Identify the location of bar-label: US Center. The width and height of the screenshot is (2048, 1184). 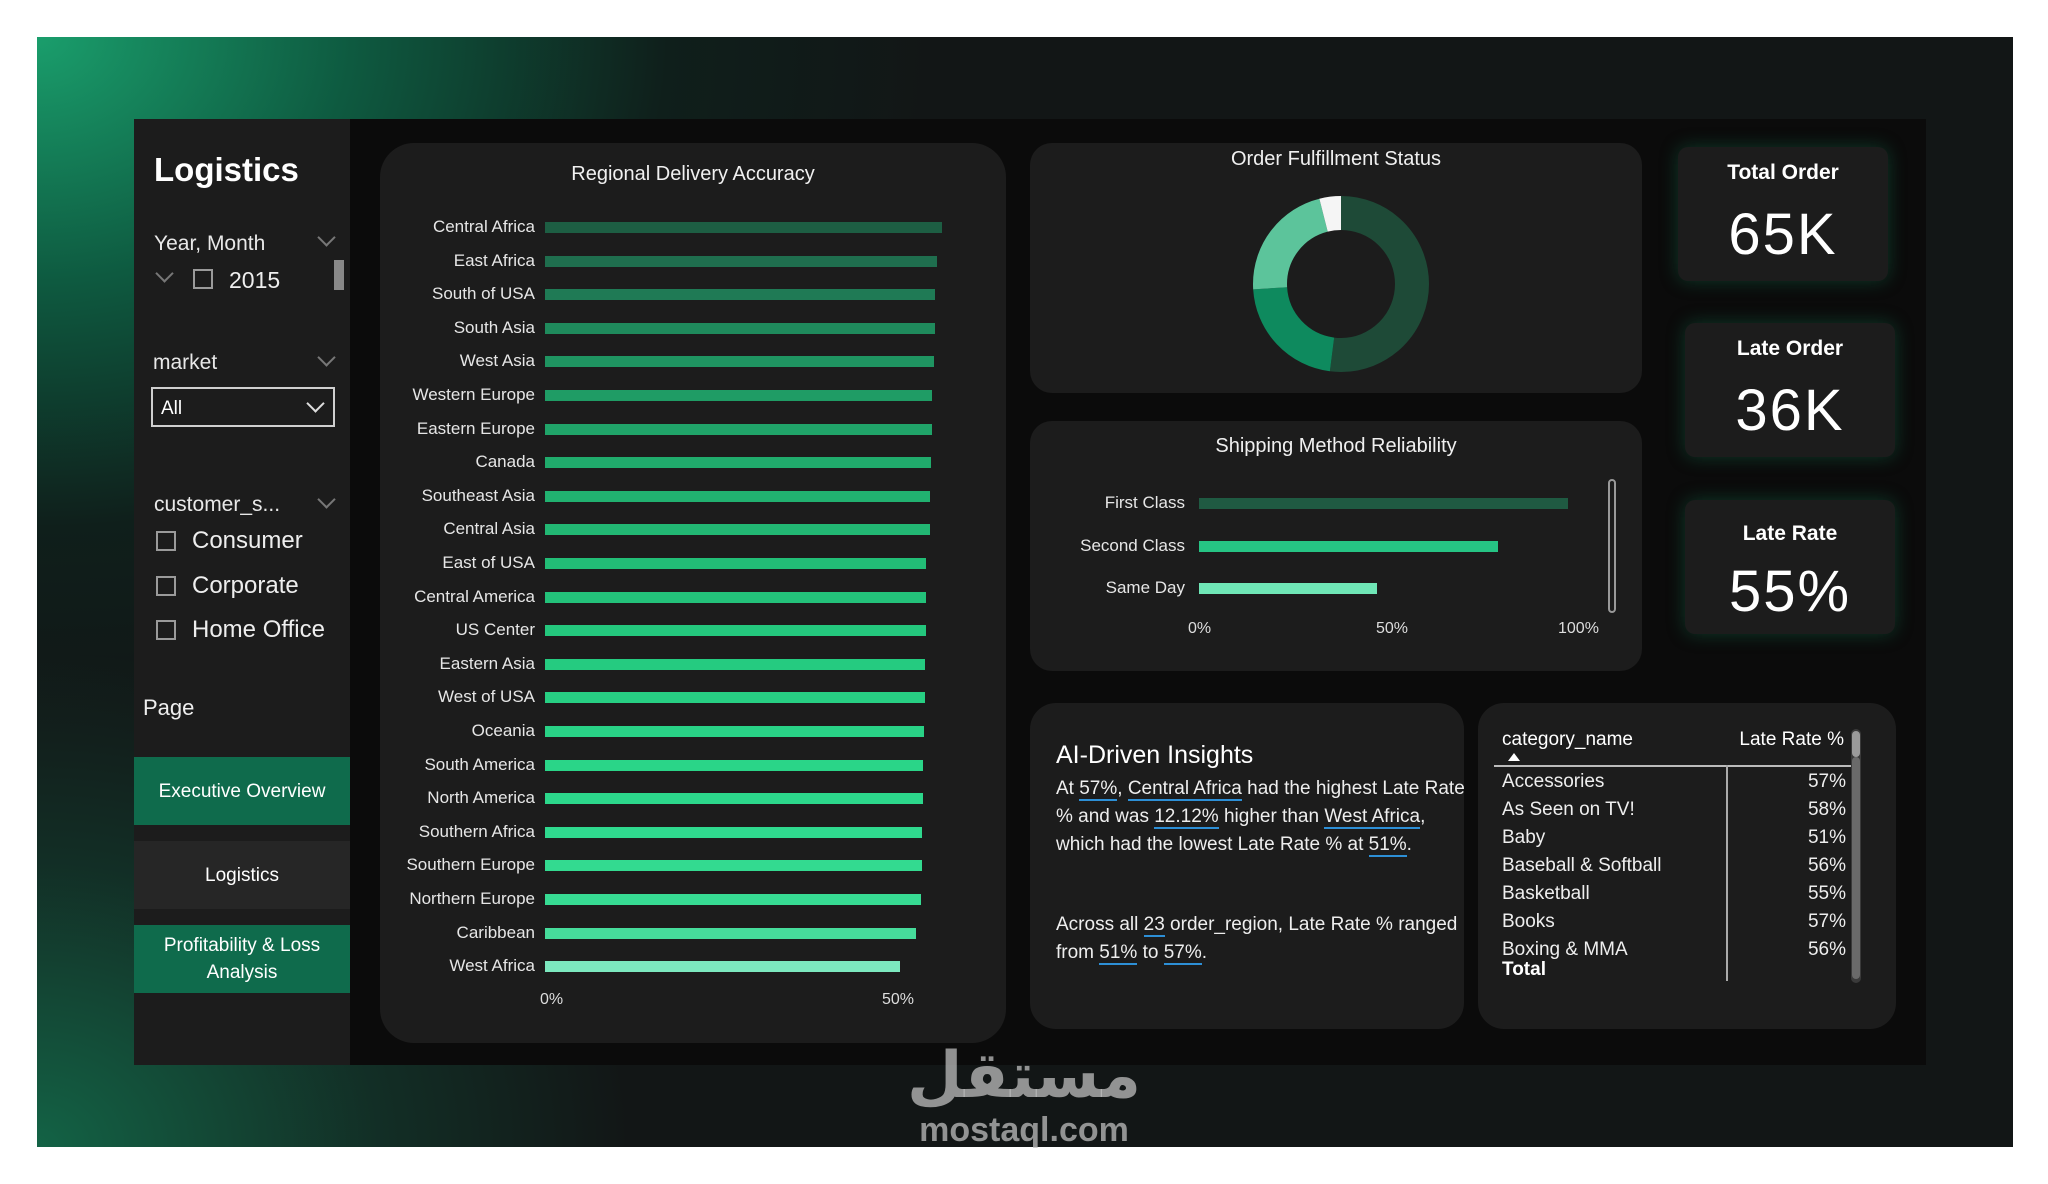
(495, 630).